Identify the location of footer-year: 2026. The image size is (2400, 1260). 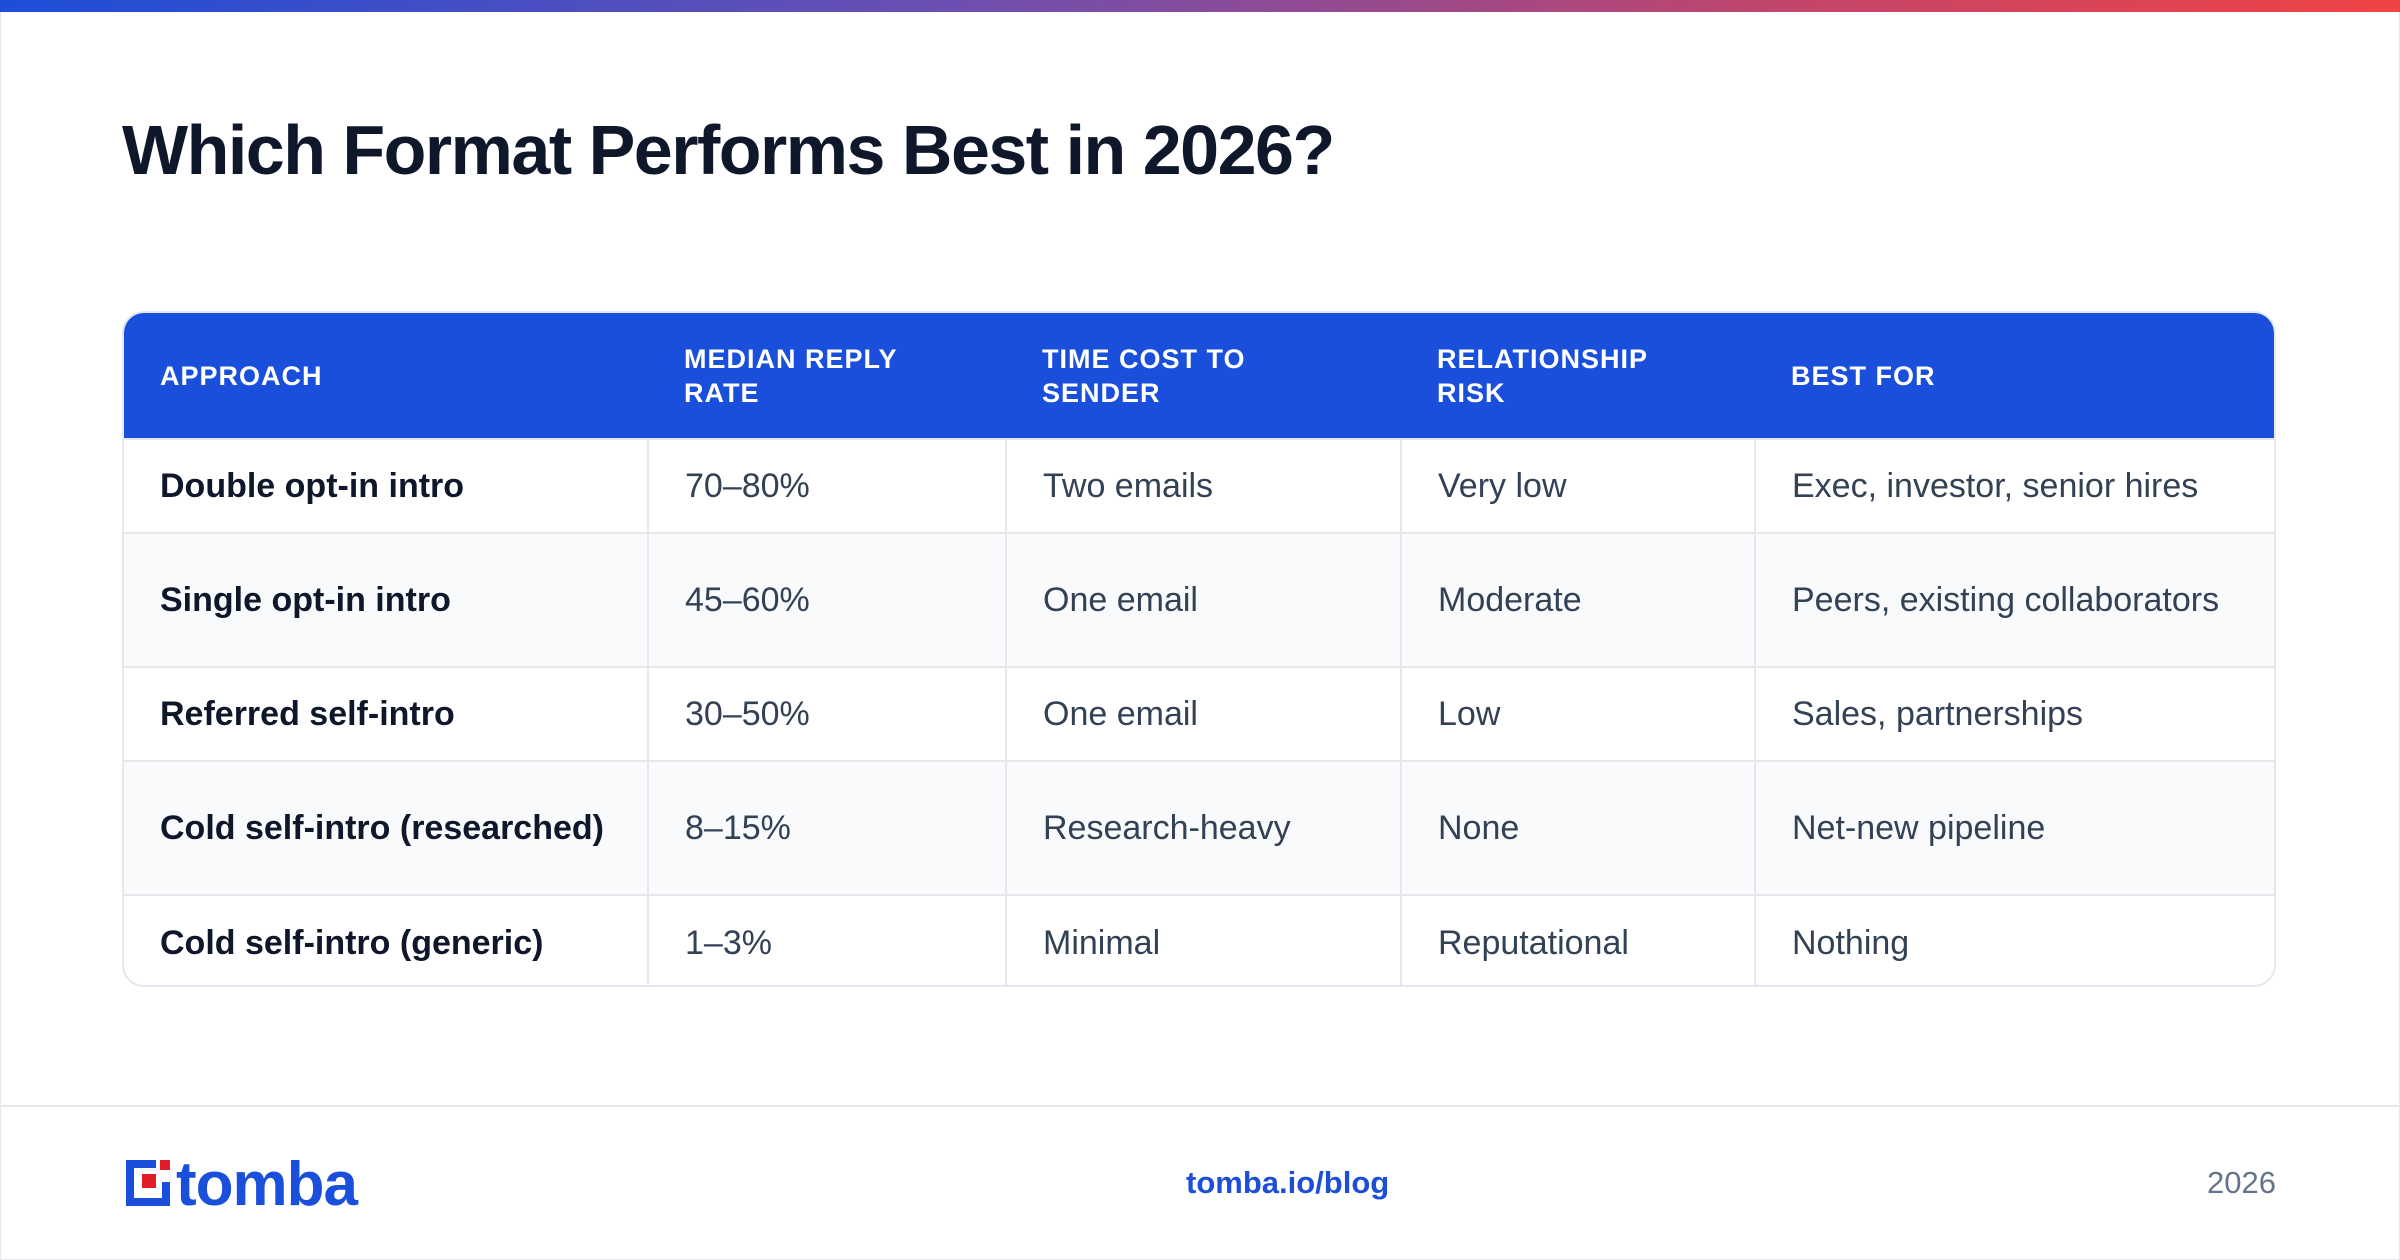
(2241, 1182).